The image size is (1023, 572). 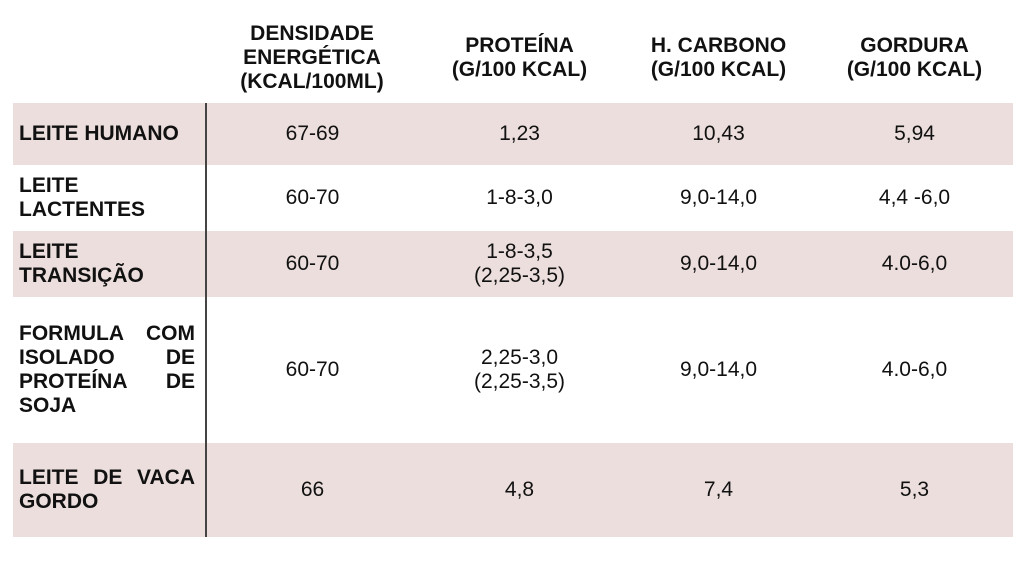 I want to click on cell-protein: 4,8, so click(x=519, y=490).